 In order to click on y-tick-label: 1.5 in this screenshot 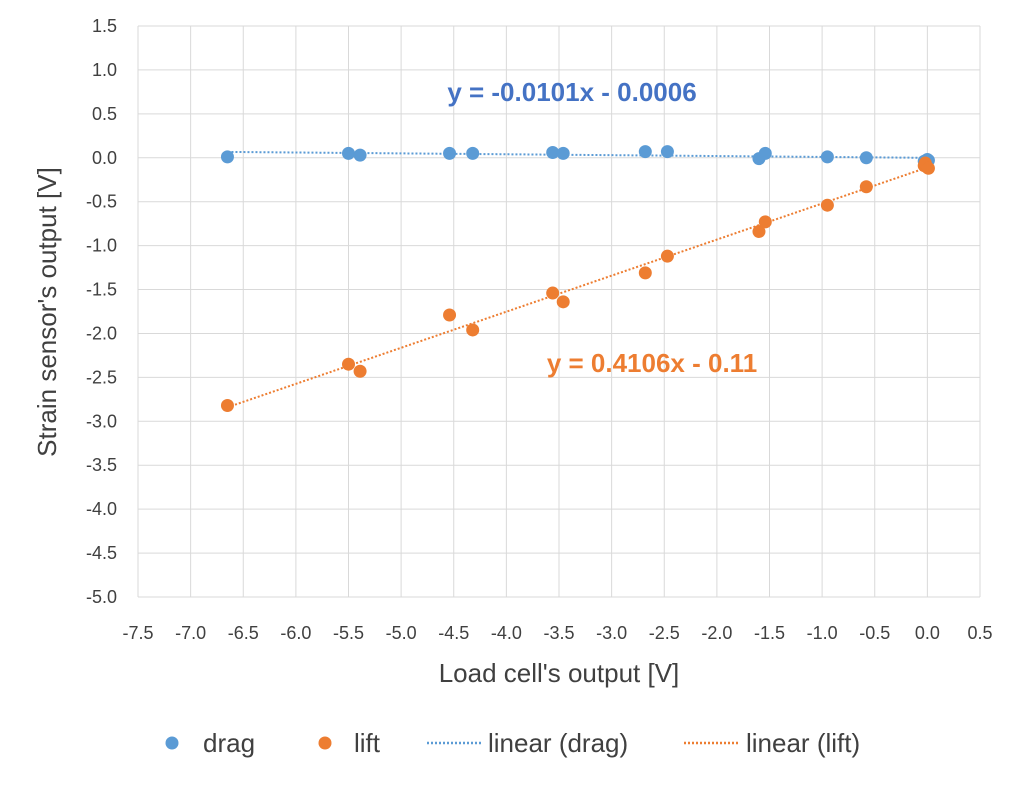, I will do `click(104, 26)`.